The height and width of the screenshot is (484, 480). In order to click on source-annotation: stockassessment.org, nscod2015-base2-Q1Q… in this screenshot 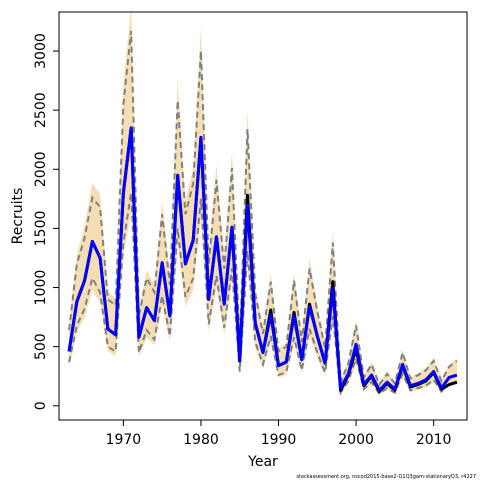, I will do `click(386, 477)`.